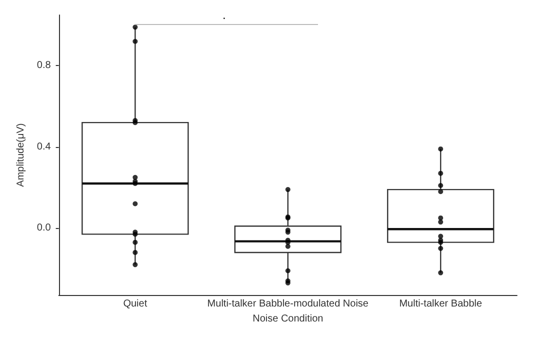  Describe the element at coordinates (288, 304) in the screenshot. I see `x-tick-label: Multi-talker Babble-modulated Noise` at that location.